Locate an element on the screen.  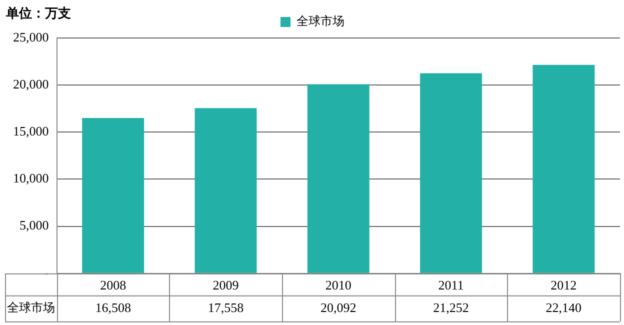
y-tick-label: 5,000 is located at coordinates (34, 225).